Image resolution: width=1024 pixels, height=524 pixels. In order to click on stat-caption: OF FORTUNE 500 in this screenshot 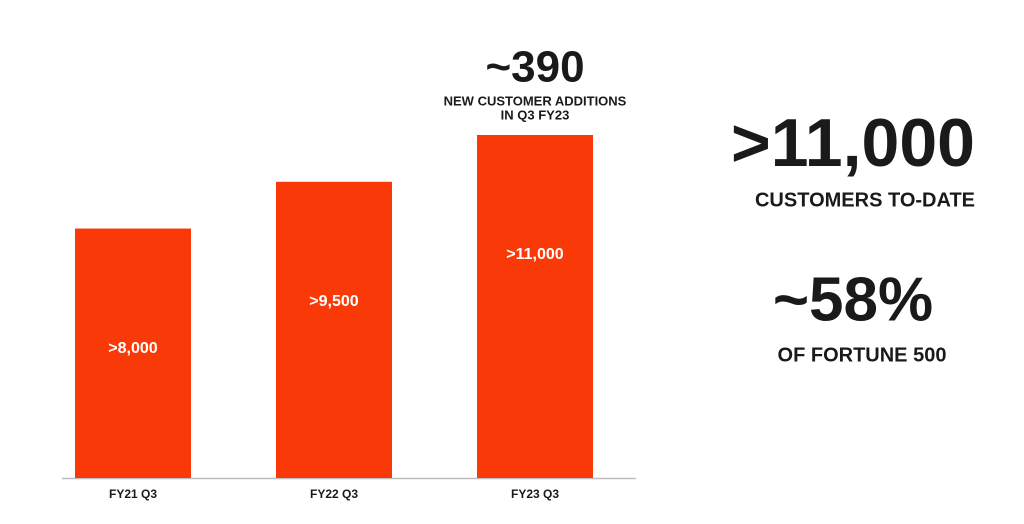, I will do `click(862, 355)`.